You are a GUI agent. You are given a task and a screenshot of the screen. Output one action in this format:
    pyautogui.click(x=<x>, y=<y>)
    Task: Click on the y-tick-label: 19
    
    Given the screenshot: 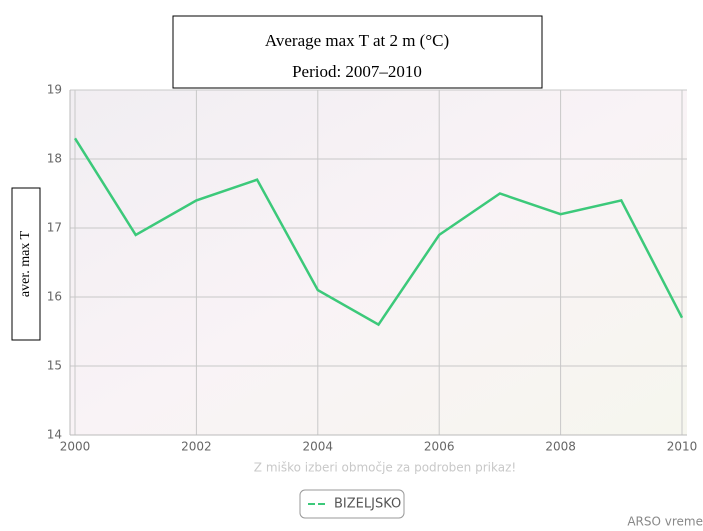 What is the action you would take?
    pyautogui.click(x=54, y=90)
    